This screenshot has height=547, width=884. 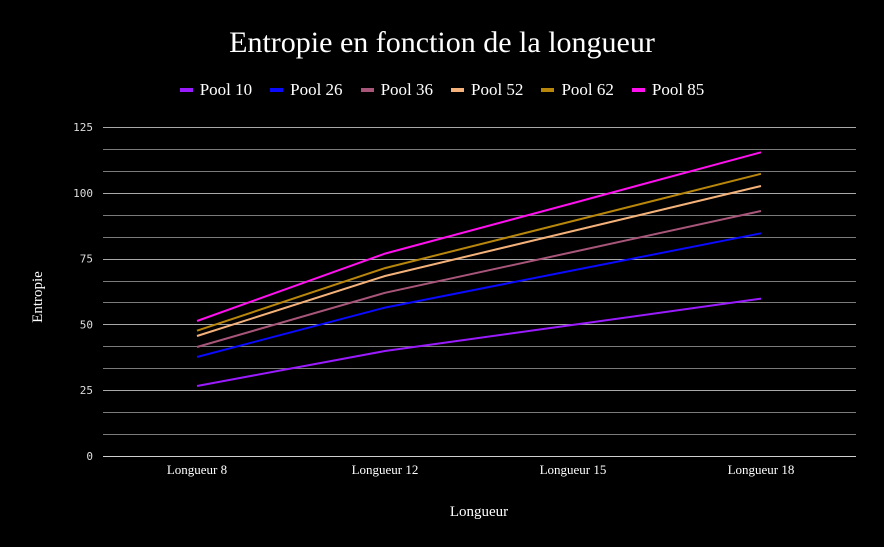 I want to click on x-tick-label: Longueur 15, so click(x=573, y=469).